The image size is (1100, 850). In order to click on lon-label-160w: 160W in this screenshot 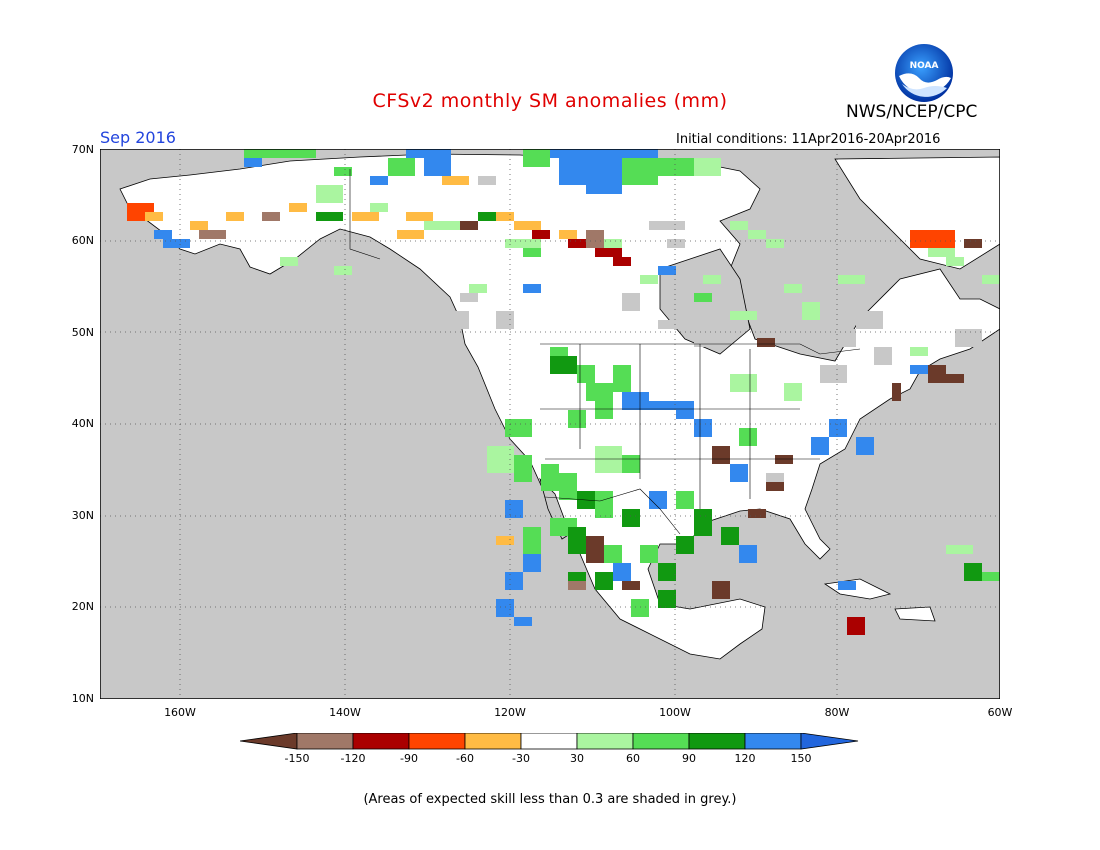, I will do `click(180, 712)`.